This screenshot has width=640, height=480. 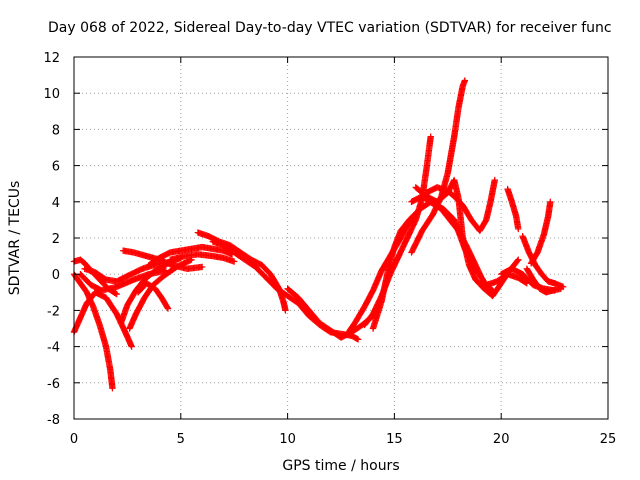 What do you see at coordinates (343, 439) in the screenshot?
I see `x-tick-labels: 0 5 10 15 20 25` at bounding box center [343, 439].